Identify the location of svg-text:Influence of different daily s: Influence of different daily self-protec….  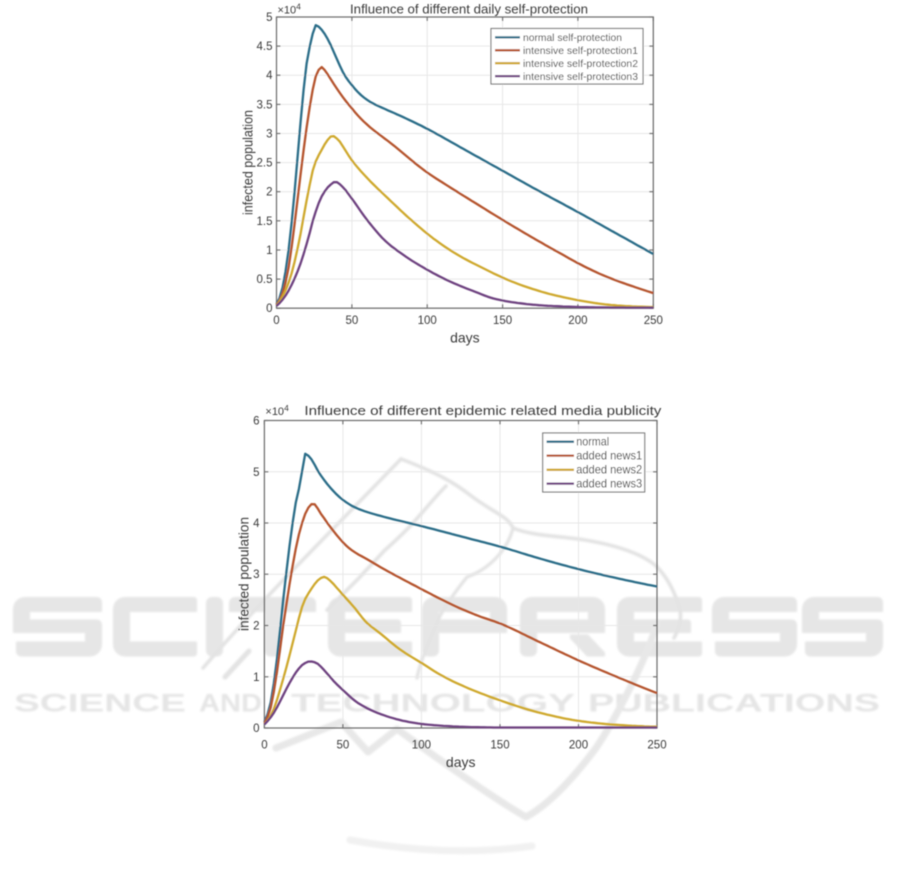
(469, 9).